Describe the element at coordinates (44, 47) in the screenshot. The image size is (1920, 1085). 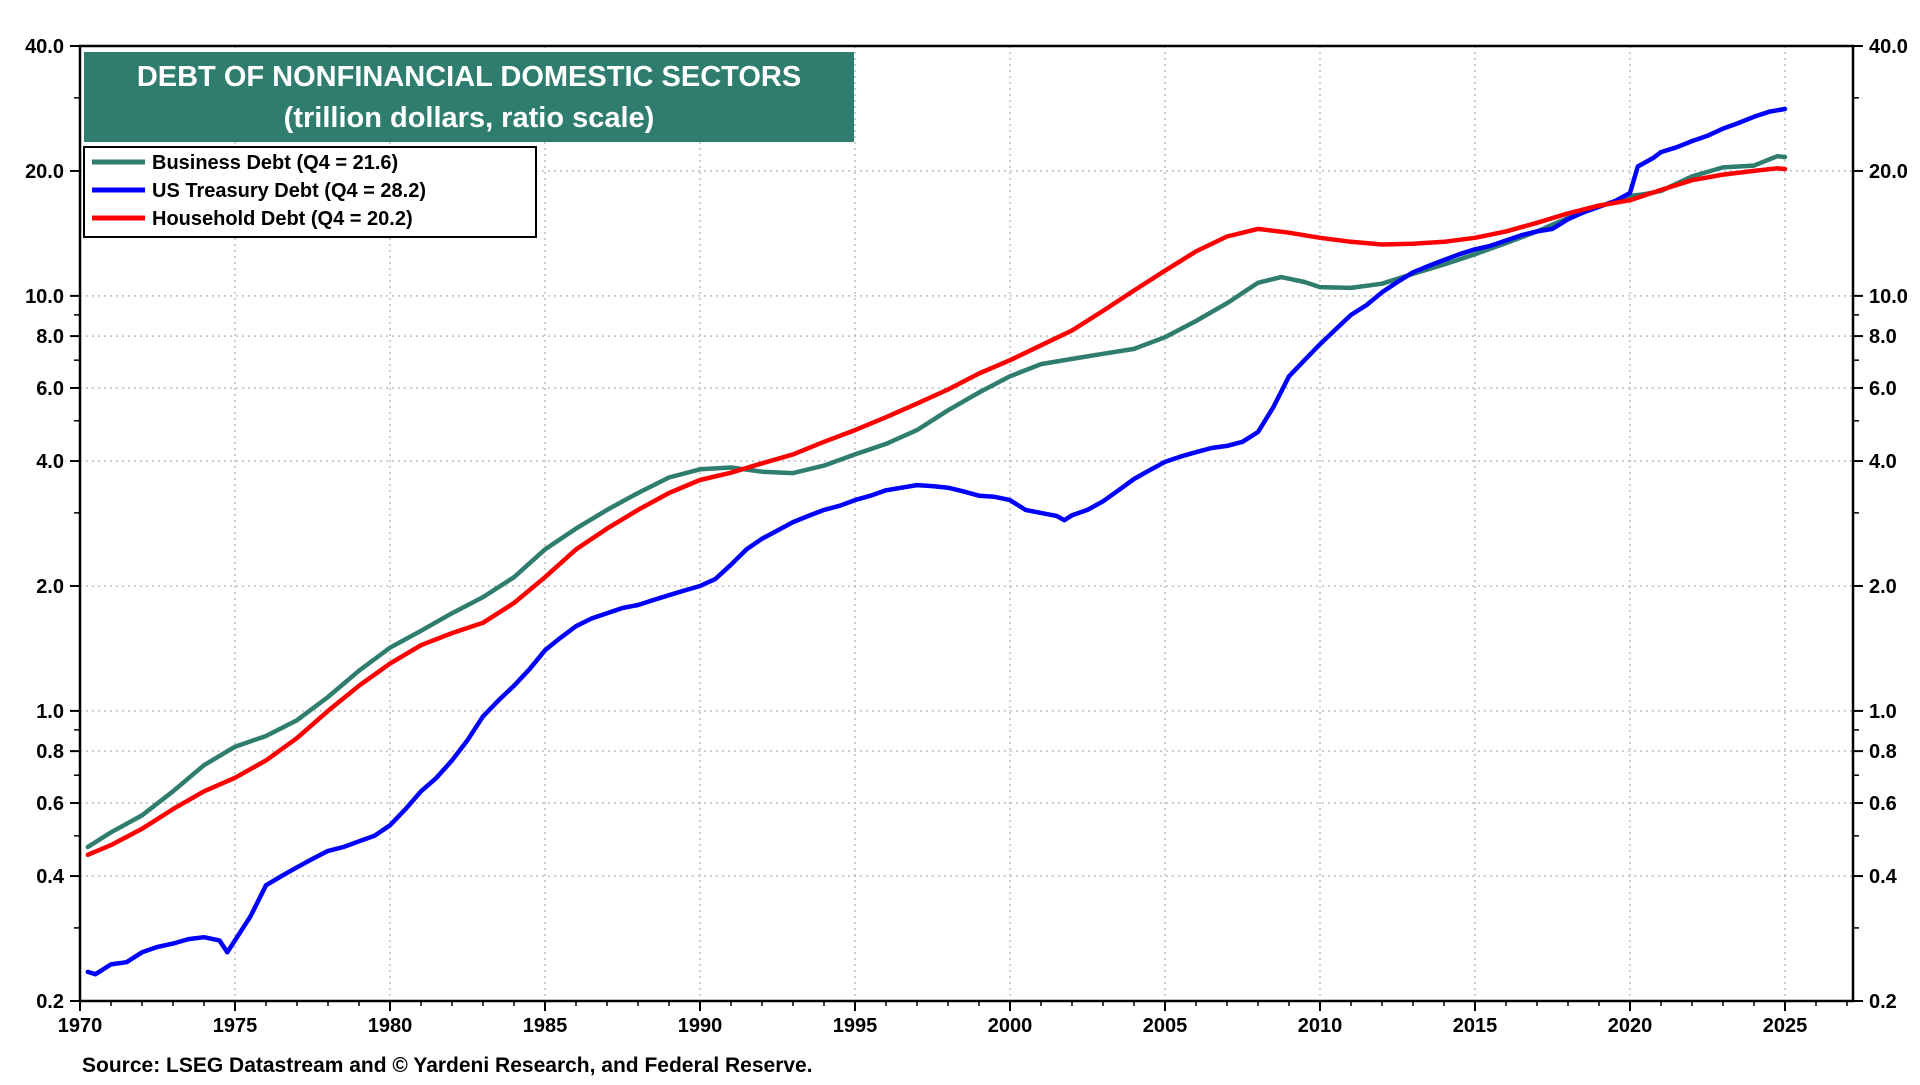
I see `y-tick-label-left: 40.0` at that location.